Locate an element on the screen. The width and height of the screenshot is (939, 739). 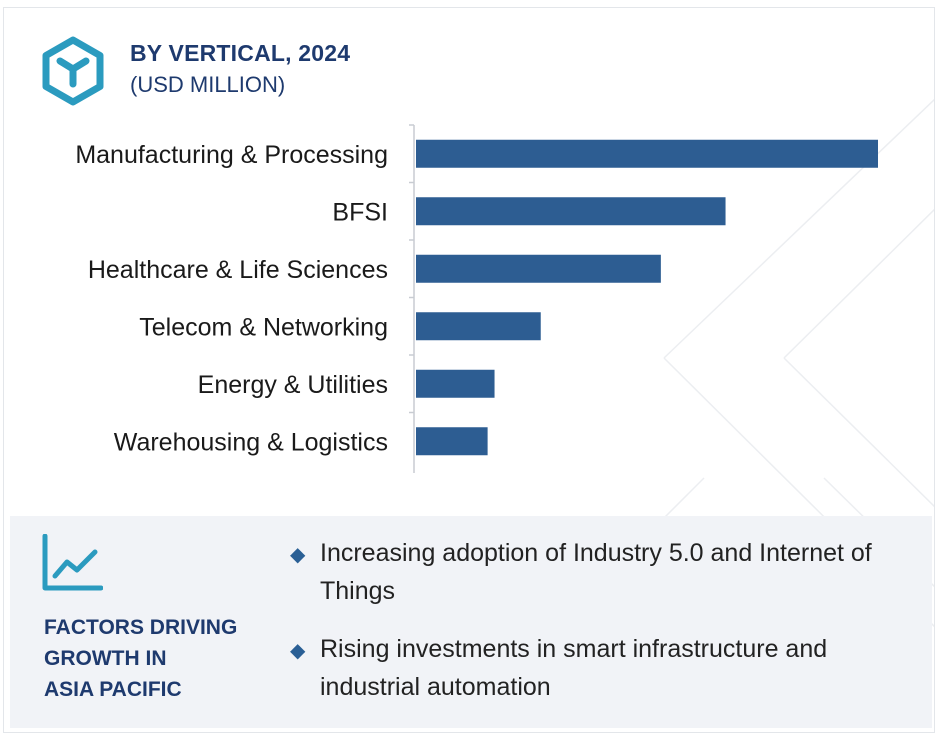
category-label: Manufacturing & Processing is located at coordinates (231, 155).